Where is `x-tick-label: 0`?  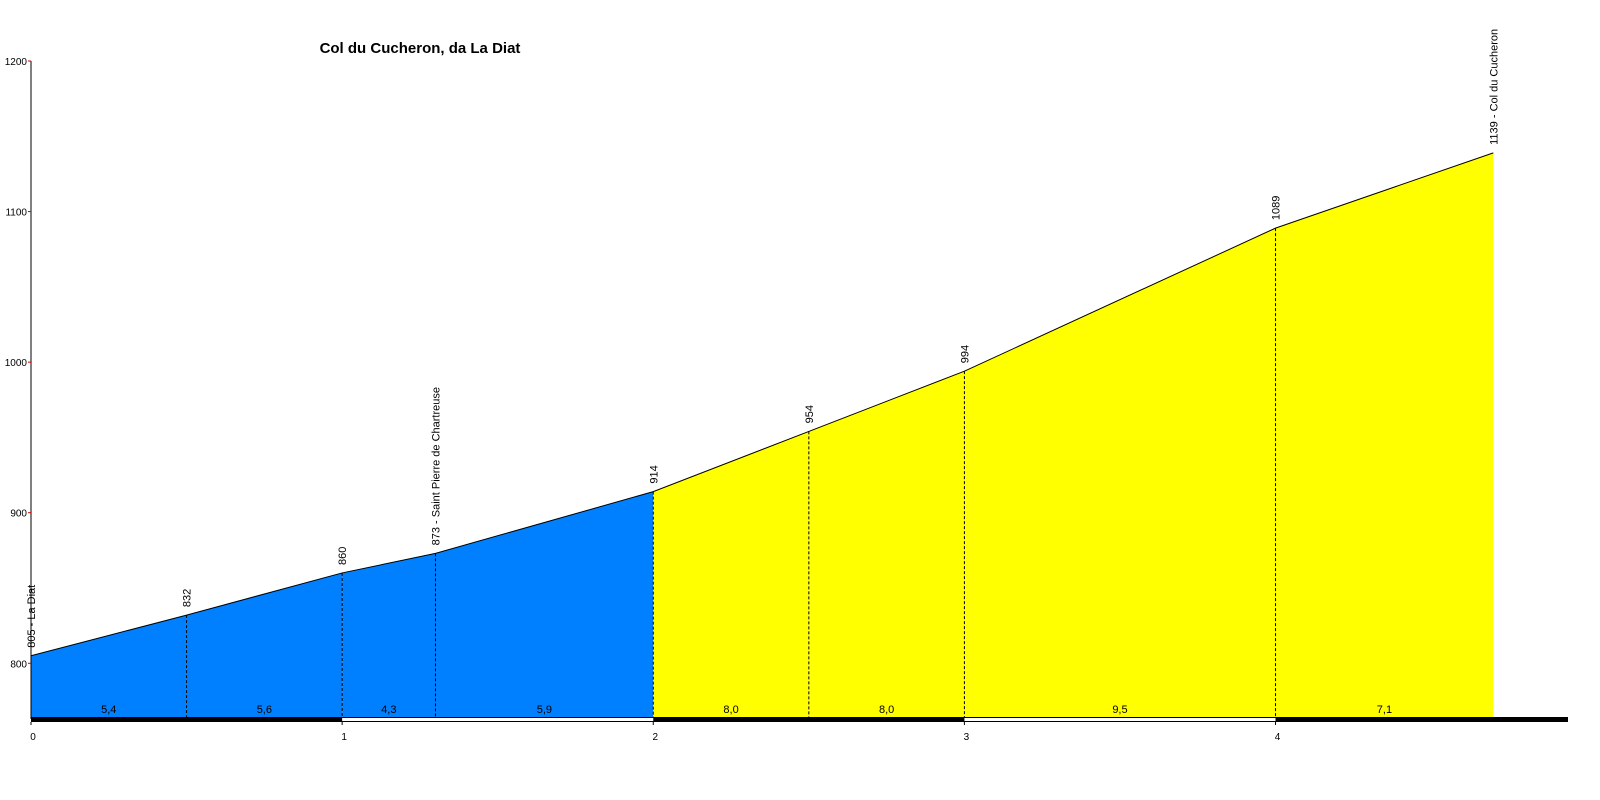 x-tick-label: 0 is located at coordinates (33, 737).